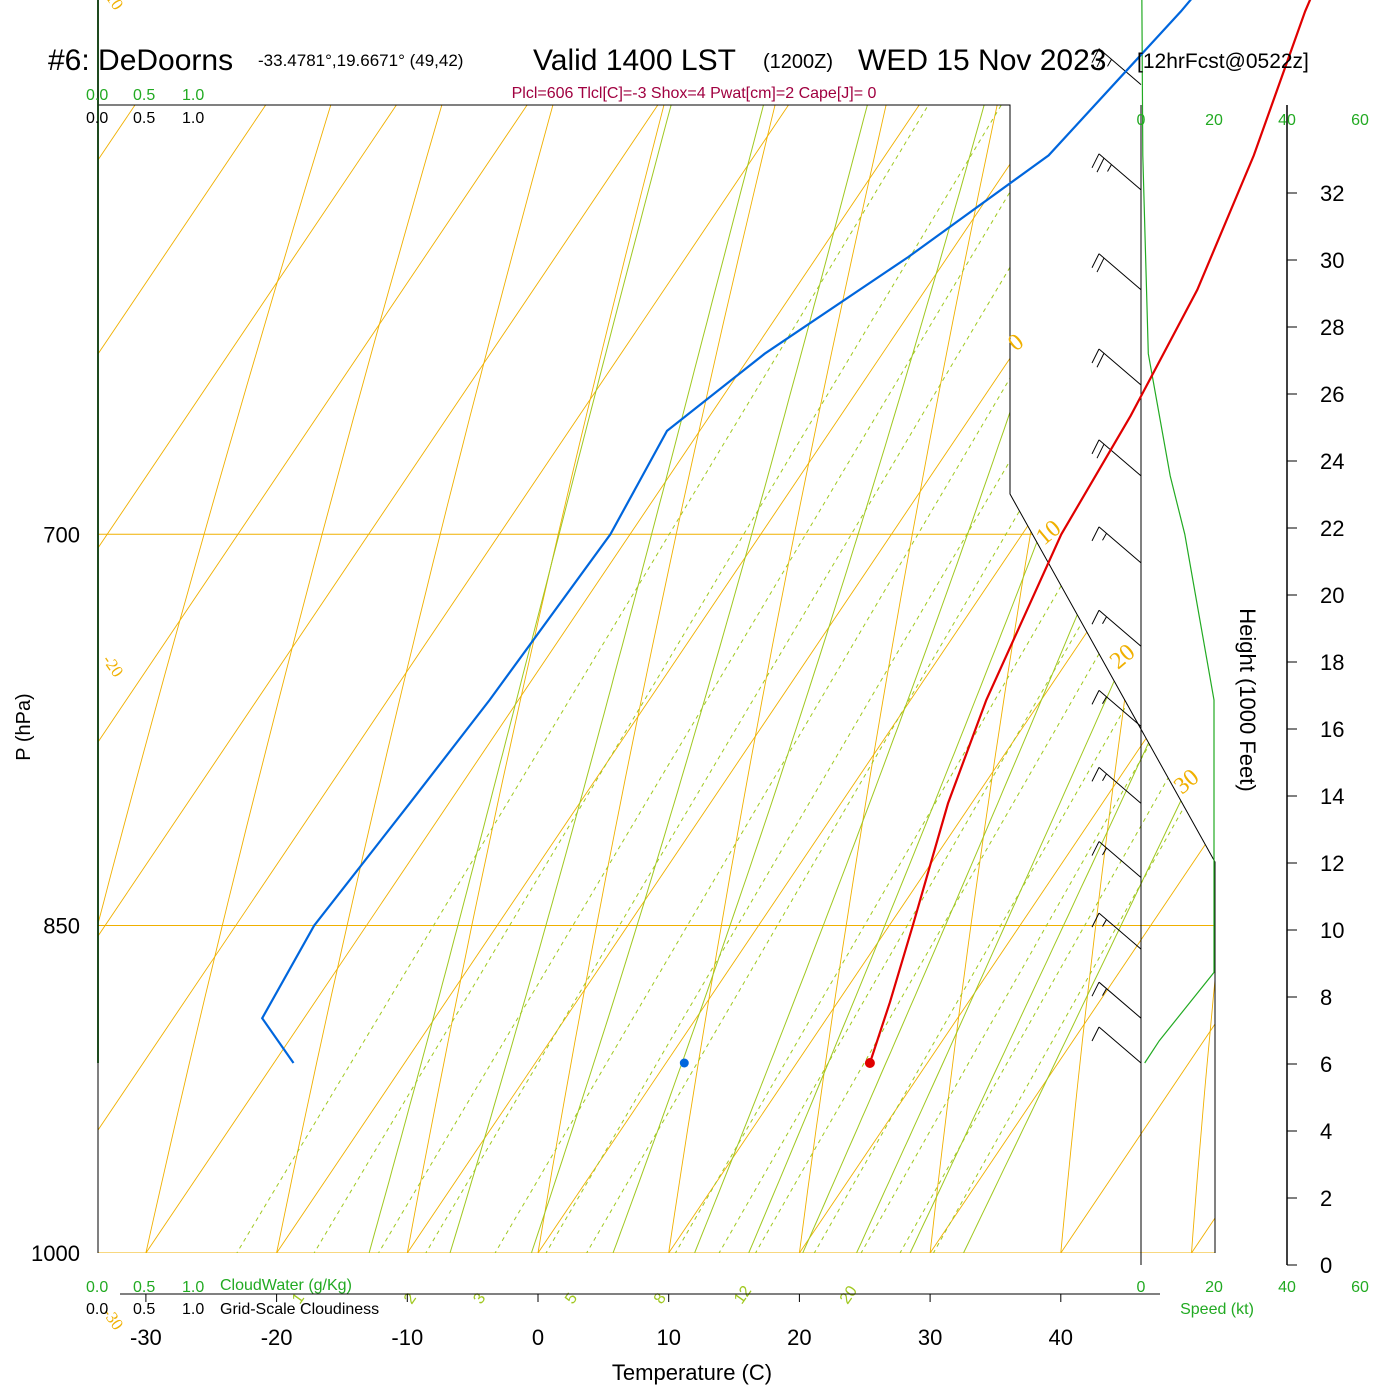  I want to click on dry-adiabat-line, so click(1129, 679).